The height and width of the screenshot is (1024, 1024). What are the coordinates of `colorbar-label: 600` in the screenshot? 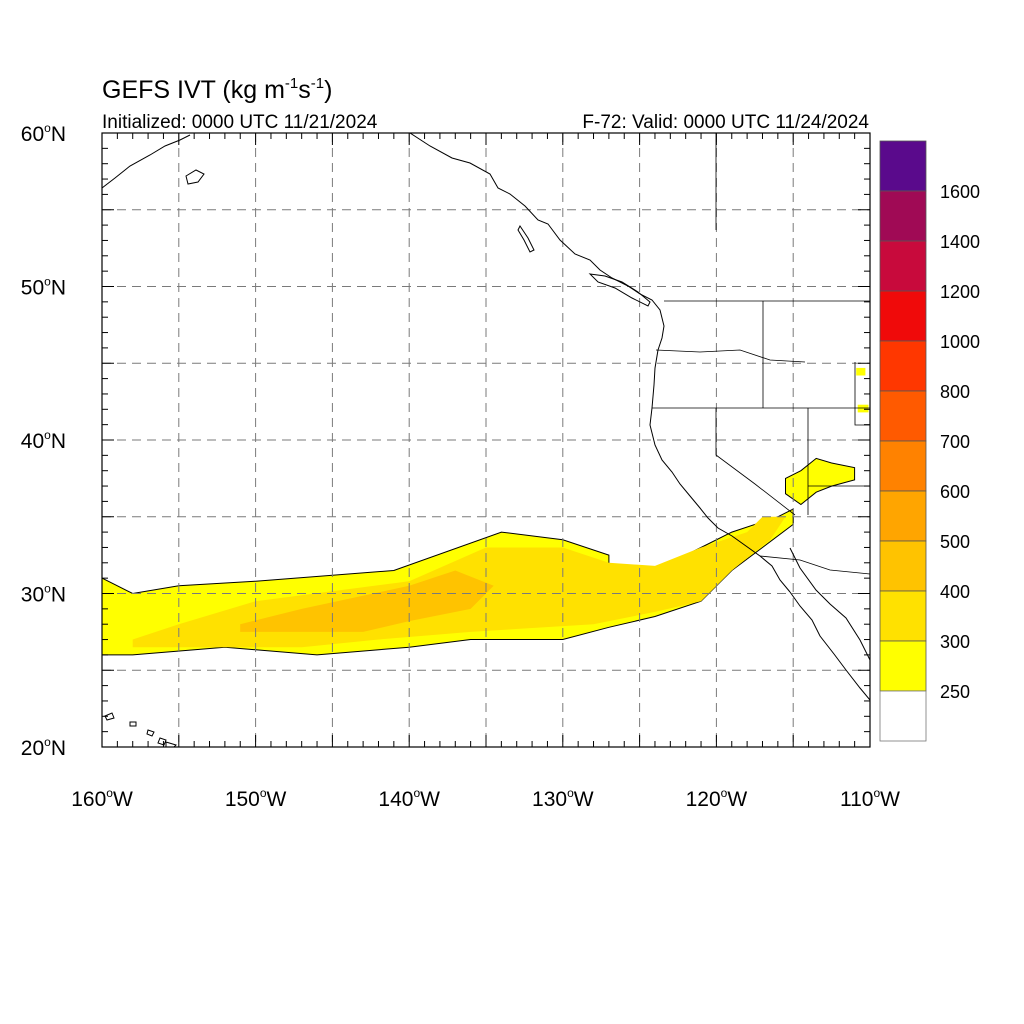 It's located at (955, 492).